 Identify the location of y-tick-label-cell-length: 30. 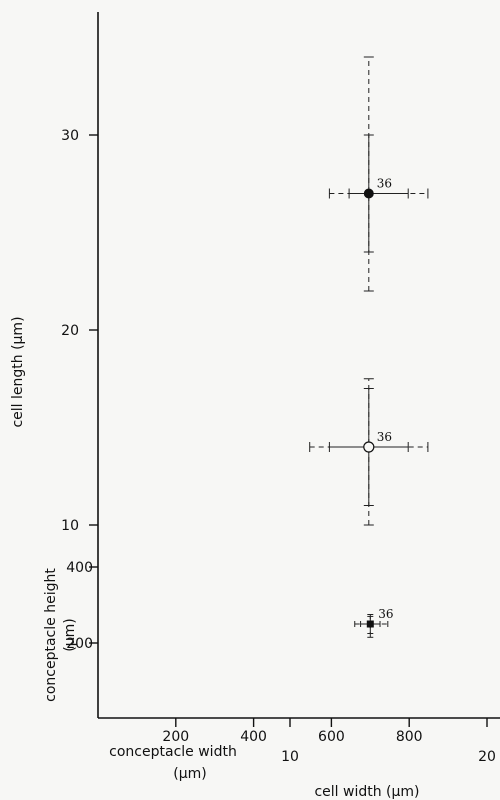
(70, 136).